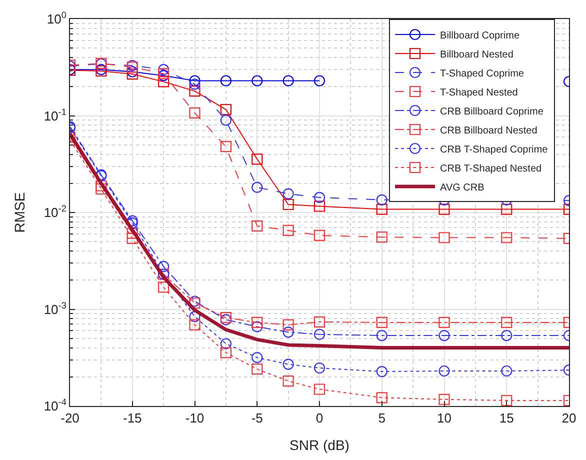 This screenshot has width=586, height=460. Describe the element at coordinates (257, 418) in the screenshot. I see `x-tick-label: -5` at that location.